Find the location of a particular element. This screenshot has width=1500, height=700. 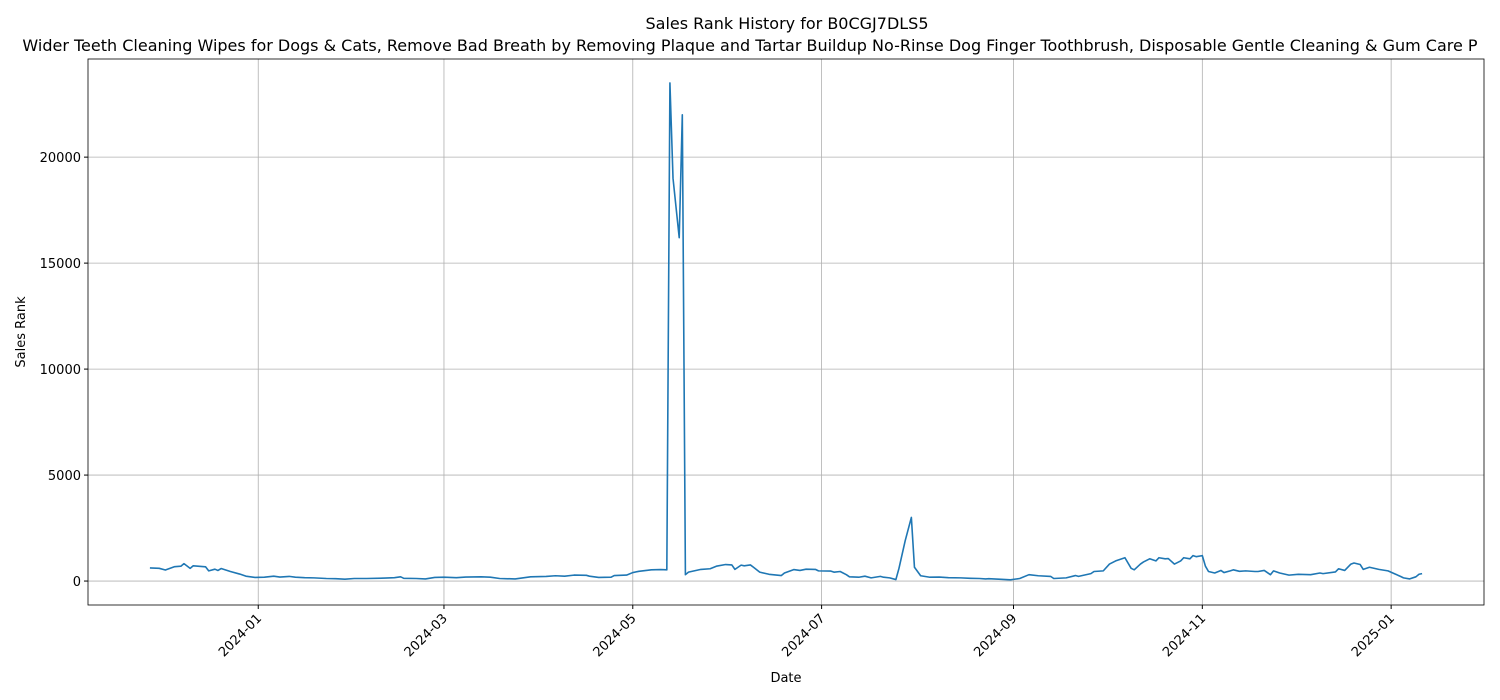

y-tick-label: 10000 is located at coordinates (60, 370).